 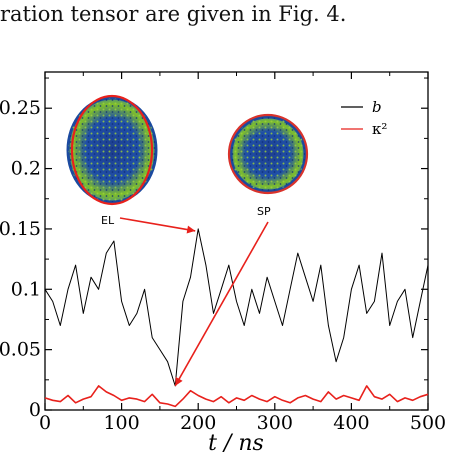 What do you see at coordinates (26, 289) in the screenshot?
I see `y-tick-label: 0.1` at bounding box center [26, 289].